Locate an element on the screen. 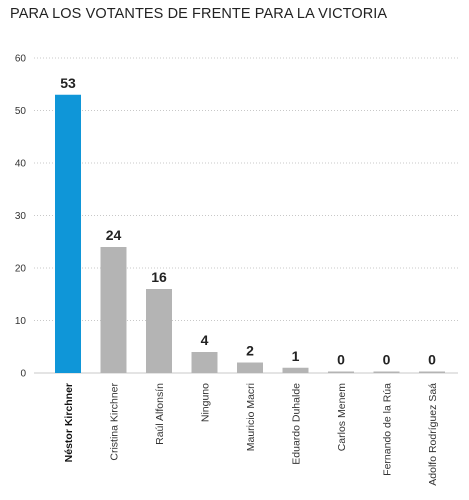  y-tick-label: 50 is located at coordinates (21, 111).